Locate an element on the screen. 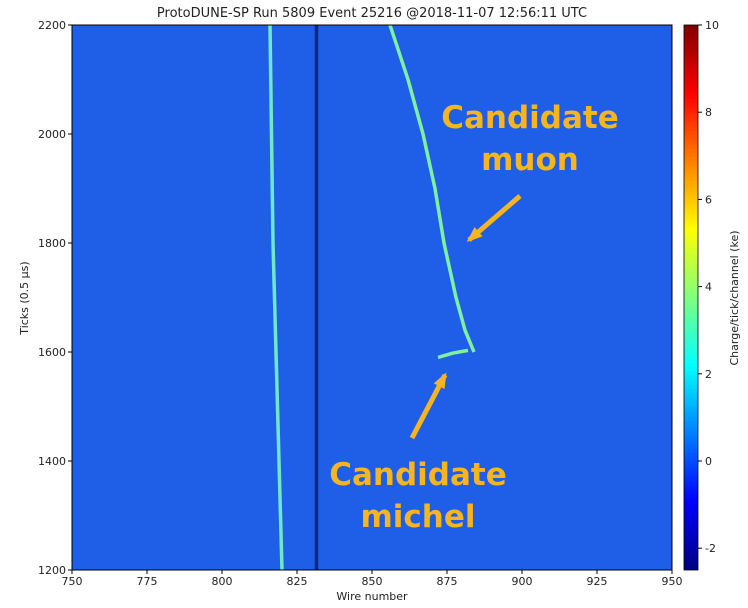 The image size is (748, 608). colorbar-tick-label: 2 is located at coordinates (708, 374).